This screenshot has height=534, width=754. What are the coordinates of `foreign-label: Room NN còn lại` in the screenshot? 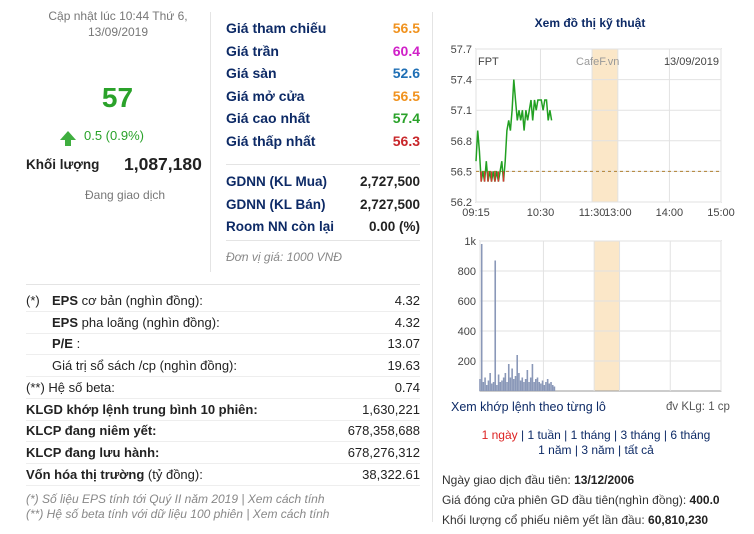 It's located at (280, 226).